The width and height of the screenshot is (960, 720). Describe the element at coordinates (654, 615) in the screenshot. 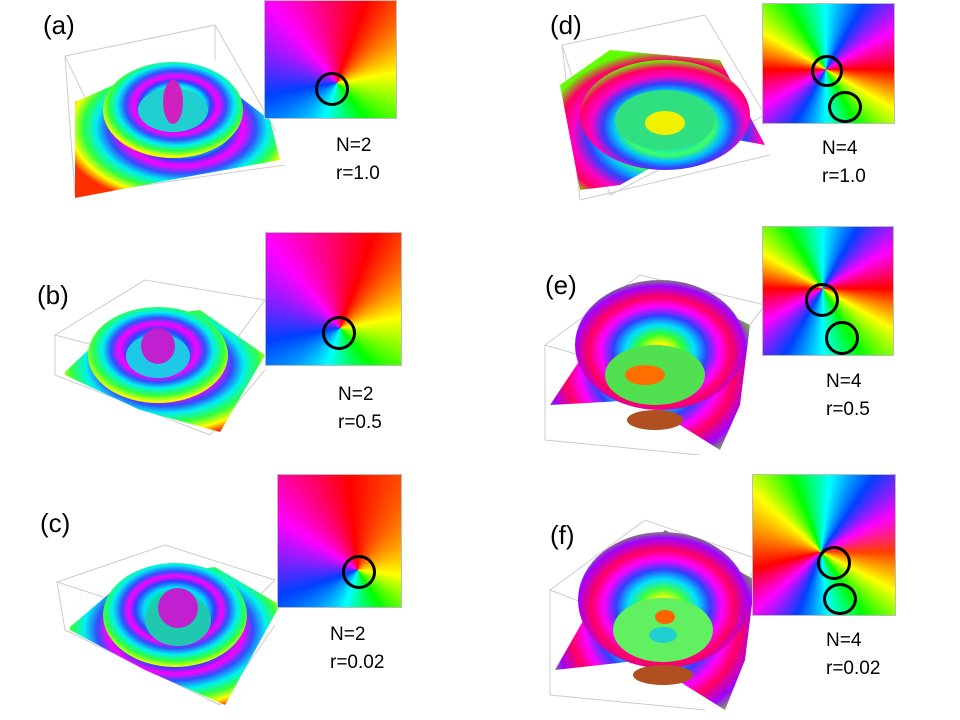

I see `surface-plot-f` at that location.